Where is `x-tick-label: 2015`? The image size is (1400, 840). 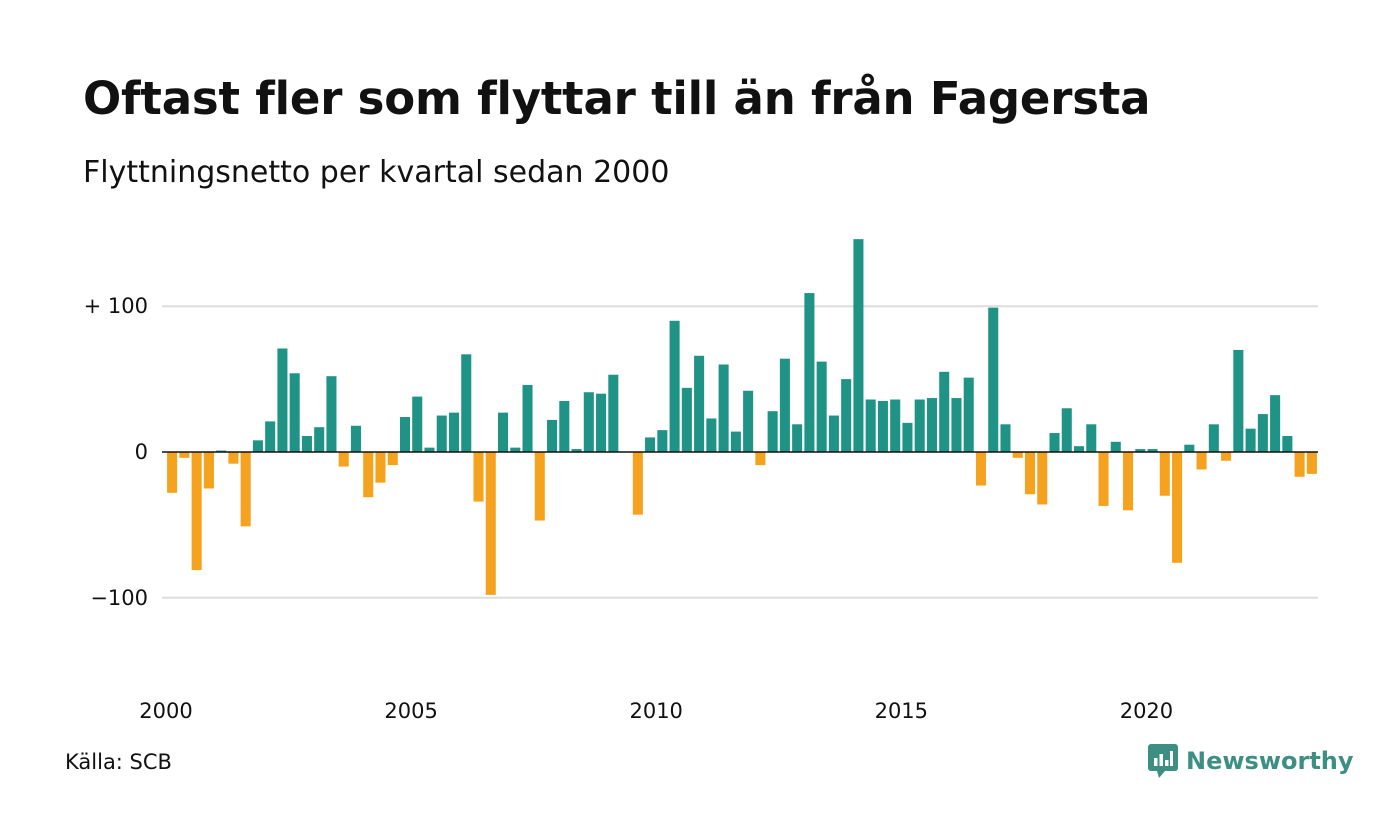 x-tick-label: 2015 is located at coordinates (901, 711).